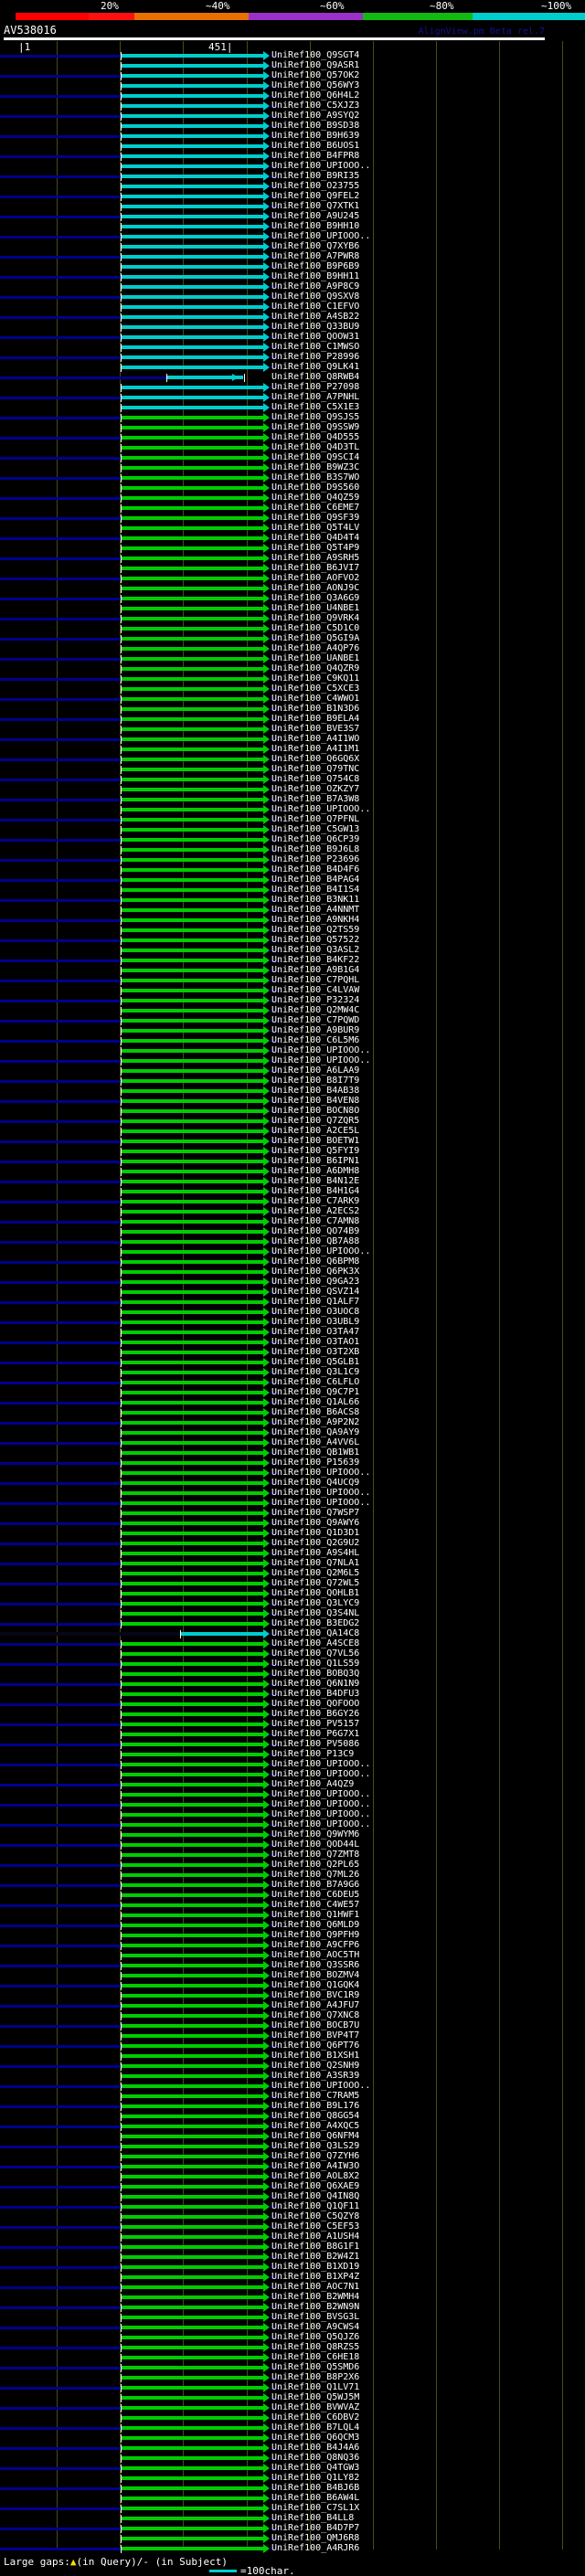 The height and width of the screenshot is (2576, 585). I want to click on subject-id-label: UniRef100_B3EDG2, so click(315, 1623).